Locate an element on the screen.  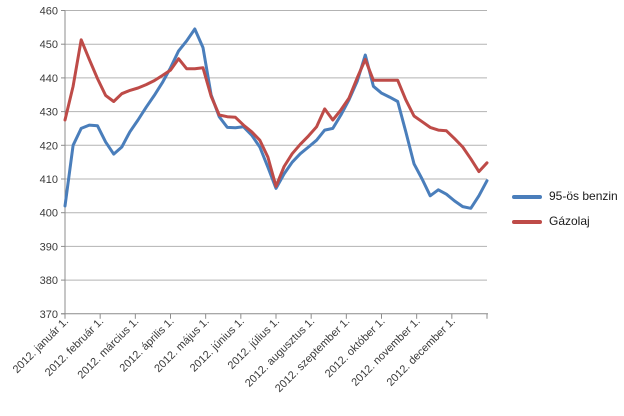
y-tick-label: 420 is located at coordinates (49, 146).